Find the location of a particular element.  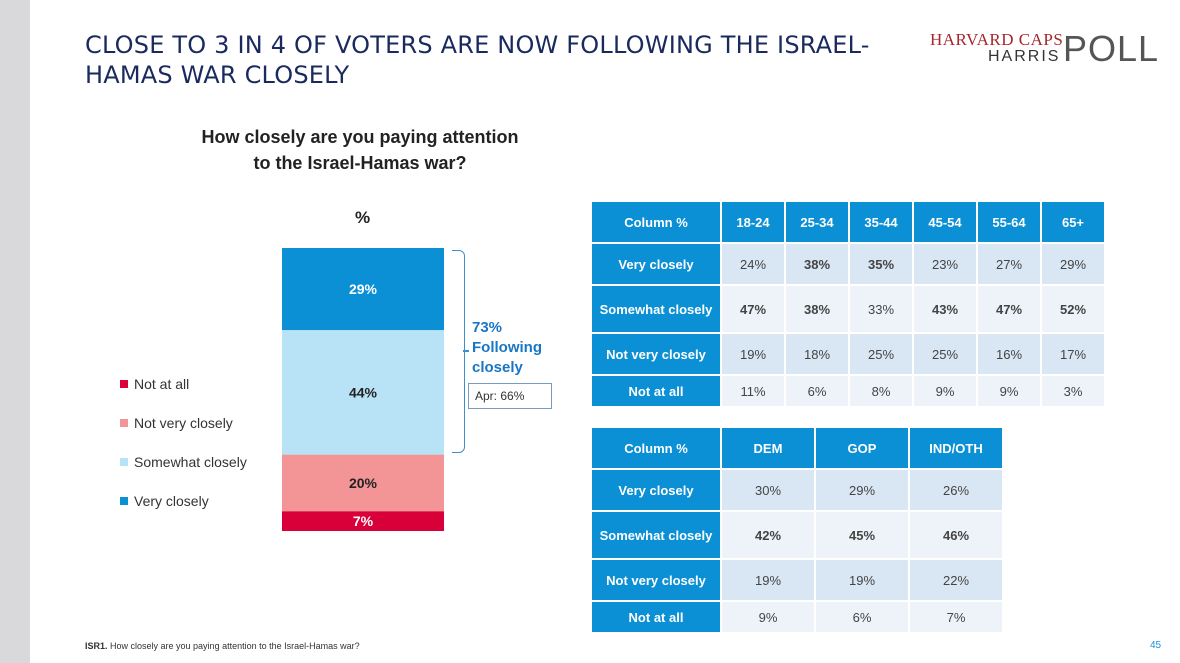

bar-data-label: 7% is located at coordinates (363, 521).